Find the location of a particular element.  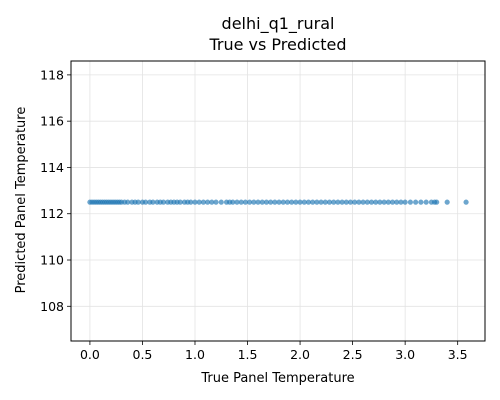

y-tick-label: 118 is located at coordinates (52, 74).